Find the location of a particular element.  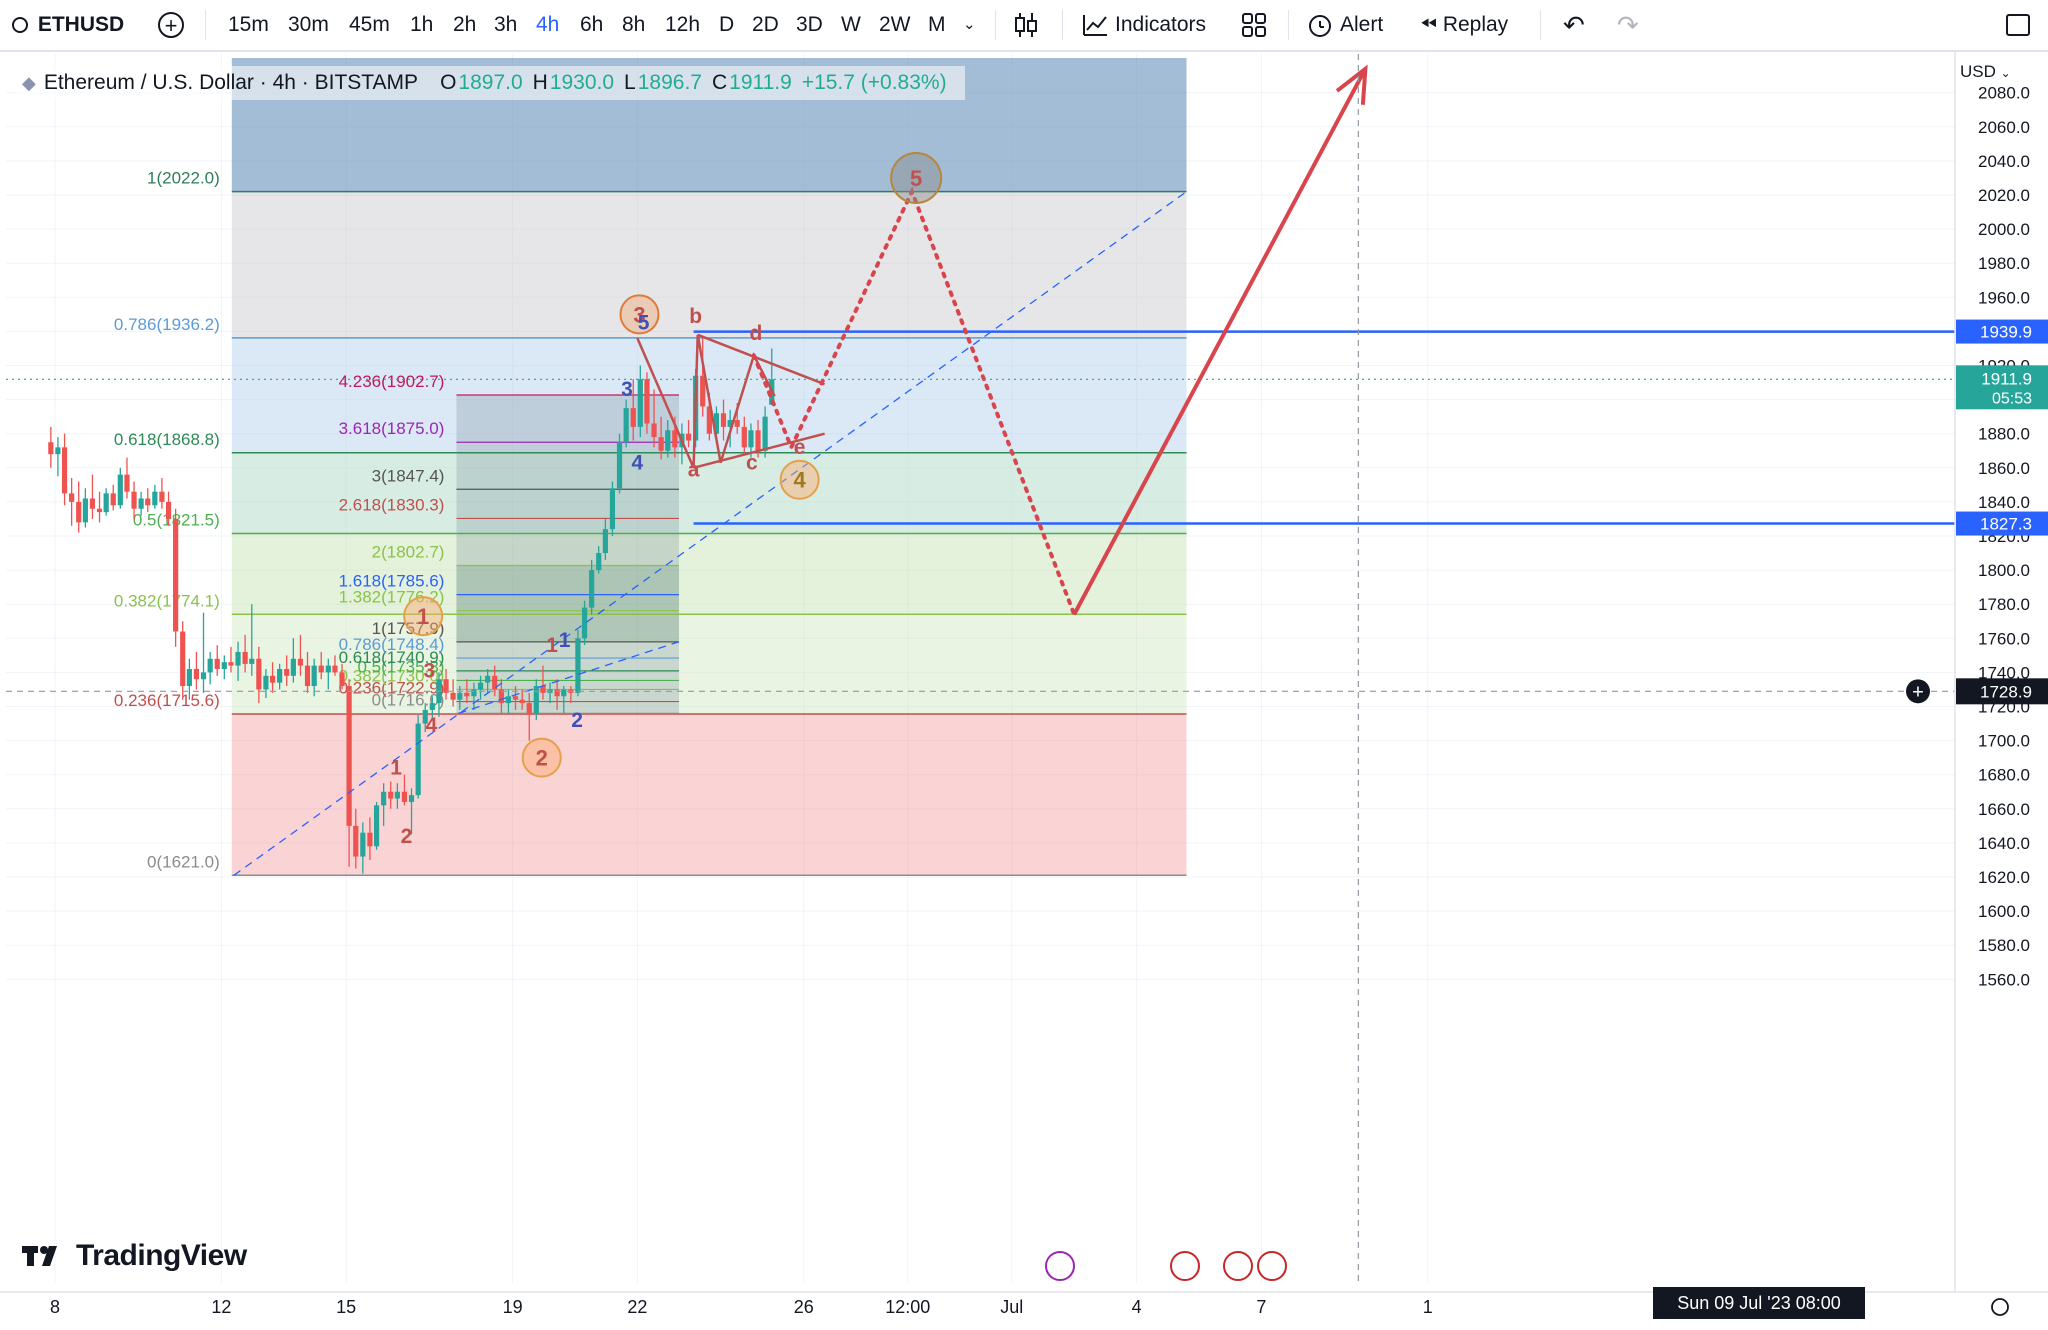

redo-icon: ↷ is located at coordinates (1628, 25).